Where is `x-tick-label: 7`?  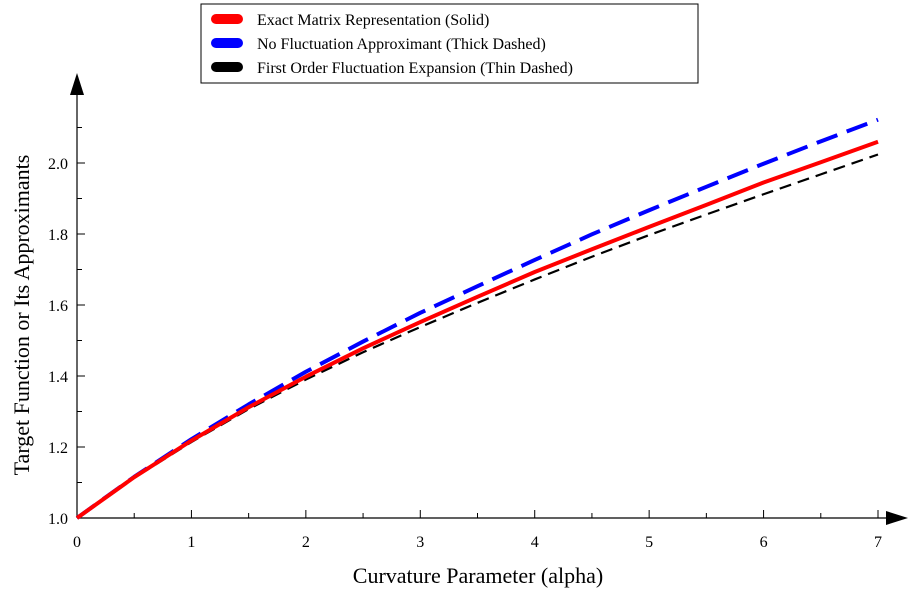
x-tick-label: 7 is located at coordinates (878, 542).